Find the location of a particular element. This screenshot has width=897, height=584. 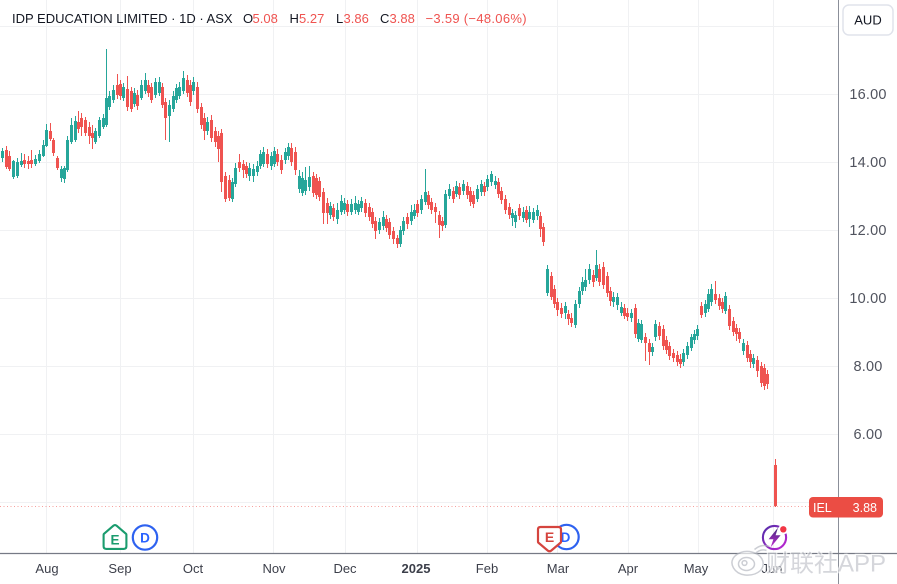

svg-text: 16.00 is located at coordinates (867, 95).